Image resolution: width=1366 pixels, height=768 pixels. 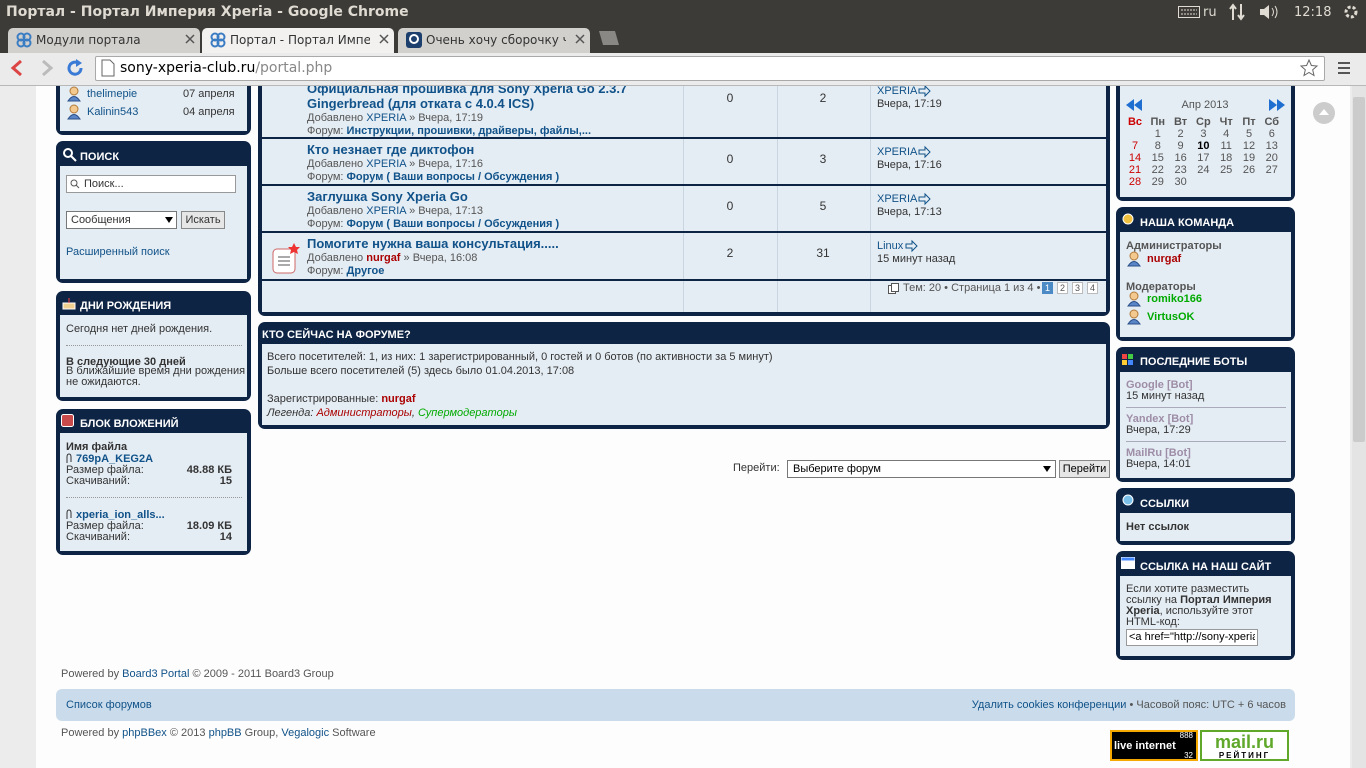 I want to click on reload-button, so click(x=75, y=68).